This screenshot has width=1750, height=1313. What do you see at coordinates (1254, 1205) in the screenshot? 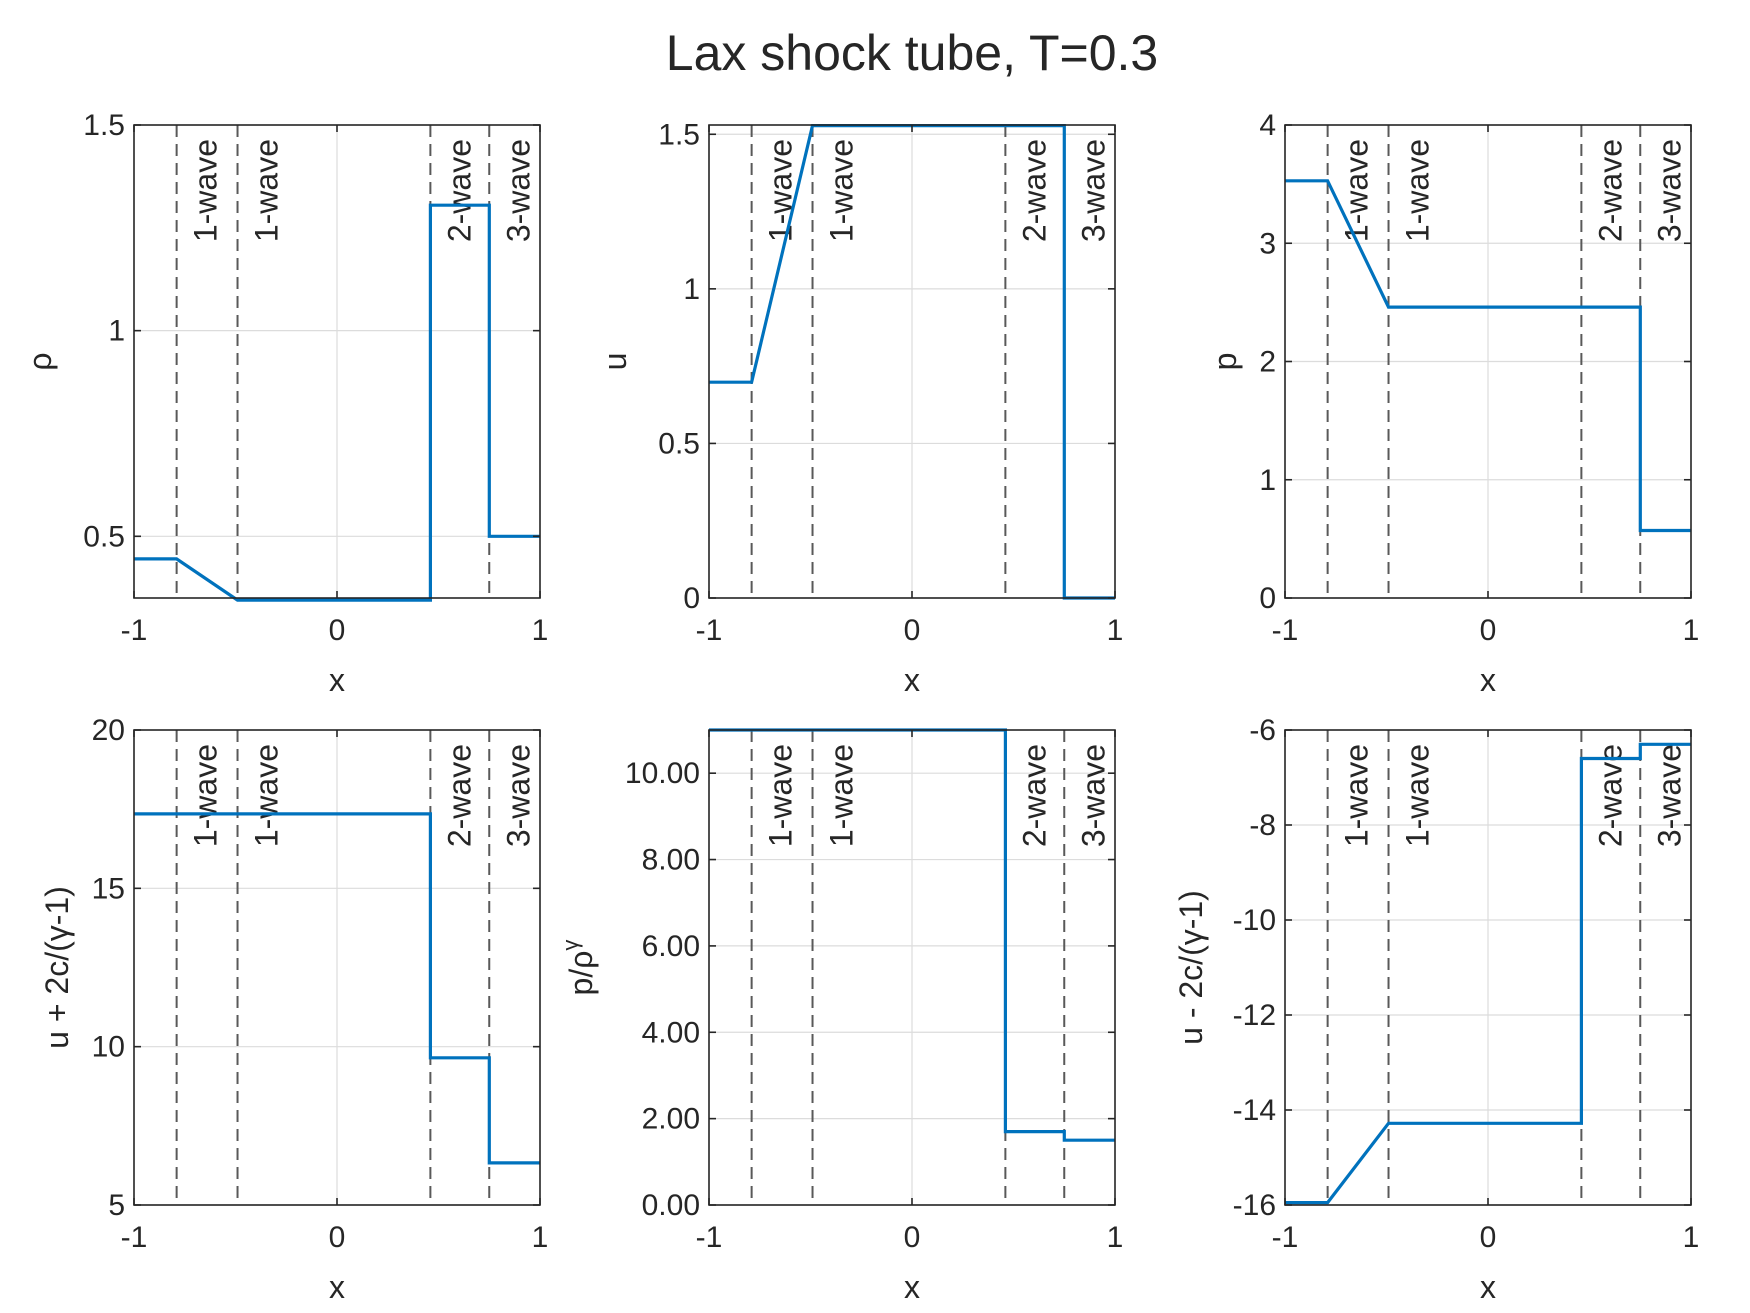
I see `y-tick-label: -16` at bounding box center [1254, 1205].